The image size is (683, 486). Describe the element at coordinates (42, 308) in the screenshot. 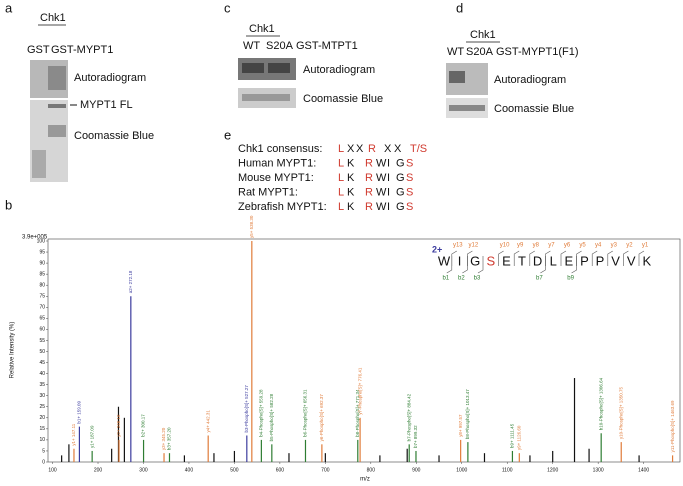

I see `y-tick-label: 70` at that location.